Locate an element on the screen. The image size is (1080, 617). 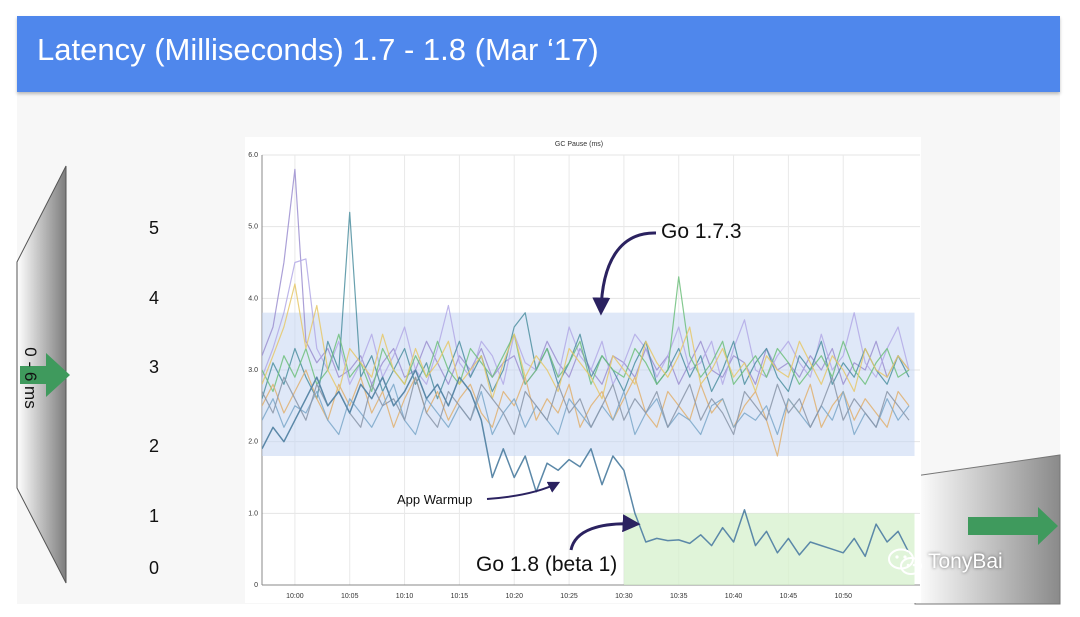
scale-label-4: 4 is located at coordinates (153, 298).